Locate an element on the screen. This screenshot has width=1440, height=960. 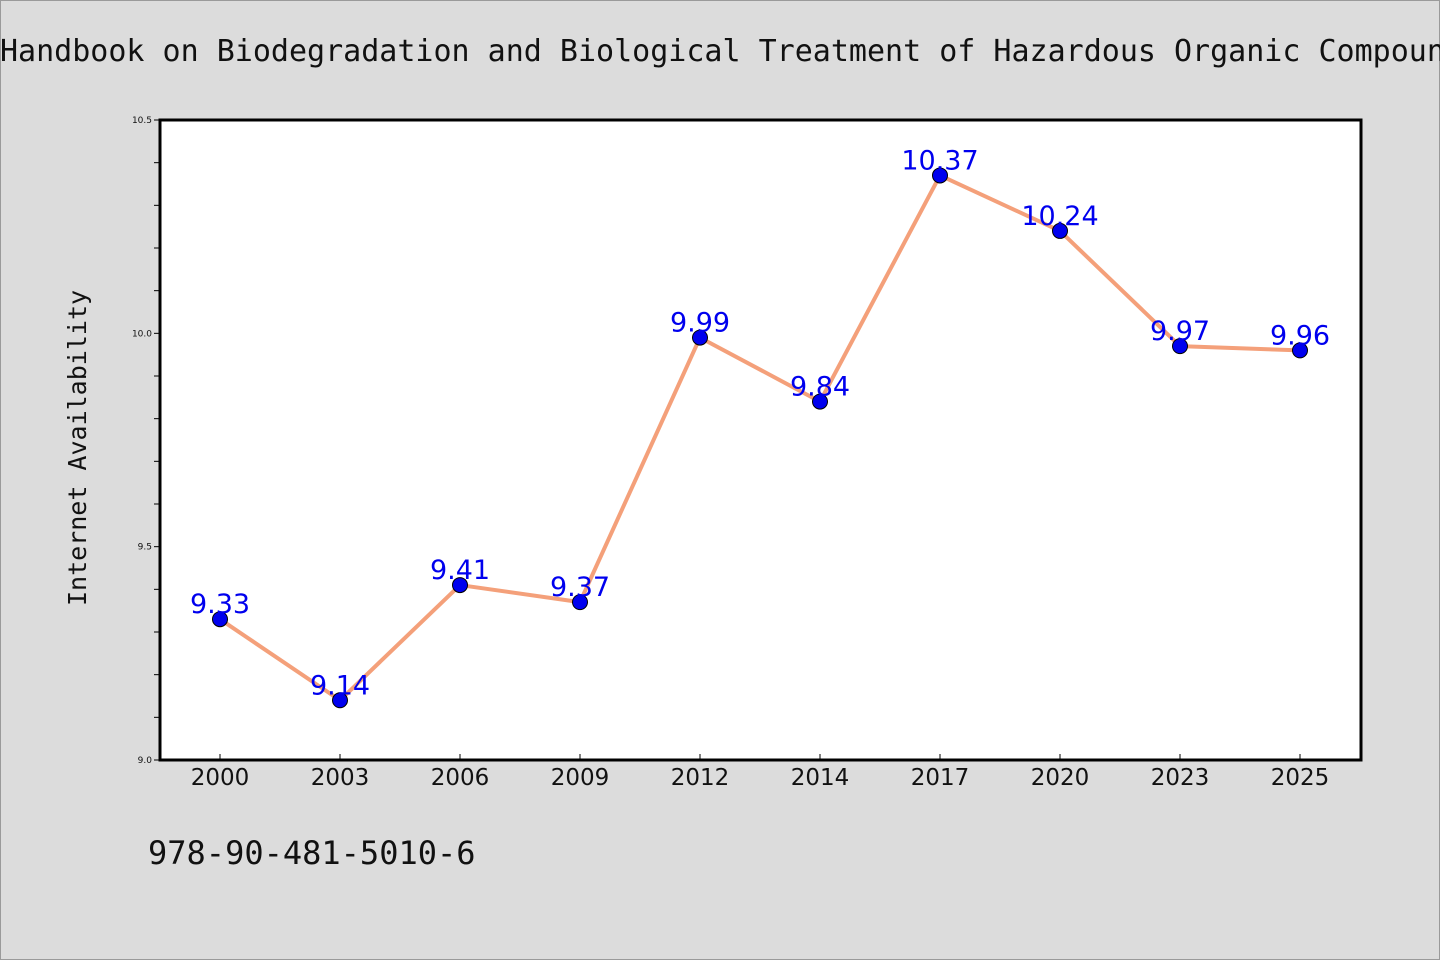
x-tick-label: 2020 is located at coordinates (1060, 778).